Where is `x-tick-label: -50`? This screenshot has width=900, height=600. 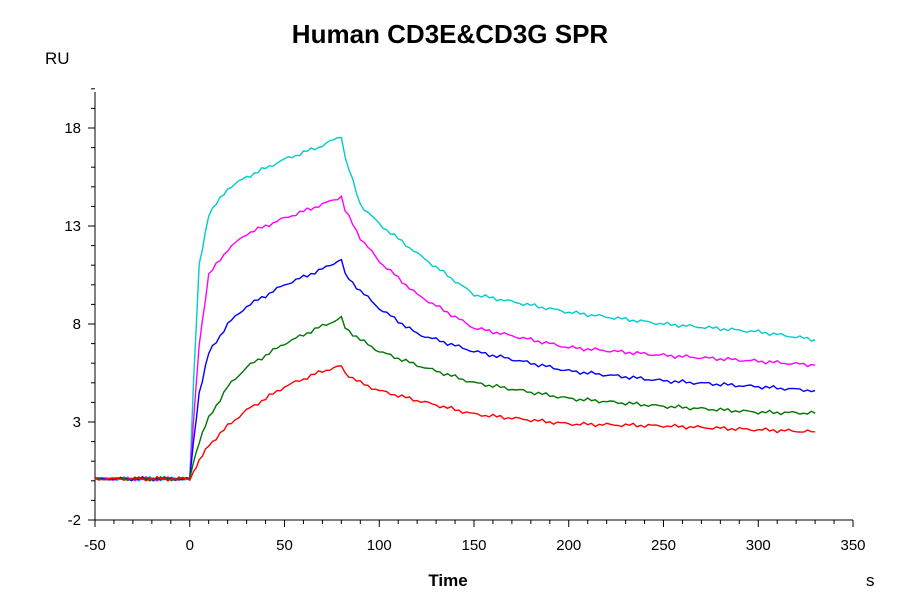 x-tick-label: -50 is located at coordinates (95, 545).